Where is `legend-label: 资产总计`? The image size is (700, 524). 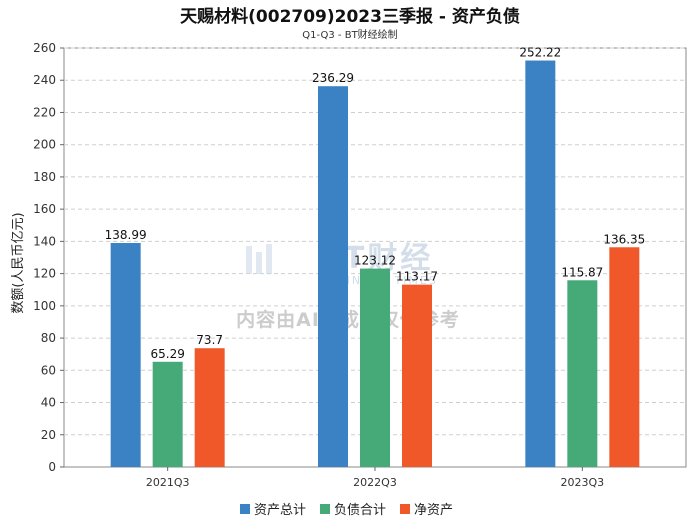
legend-label: 资产总计 is located at coordinates (280, 510).